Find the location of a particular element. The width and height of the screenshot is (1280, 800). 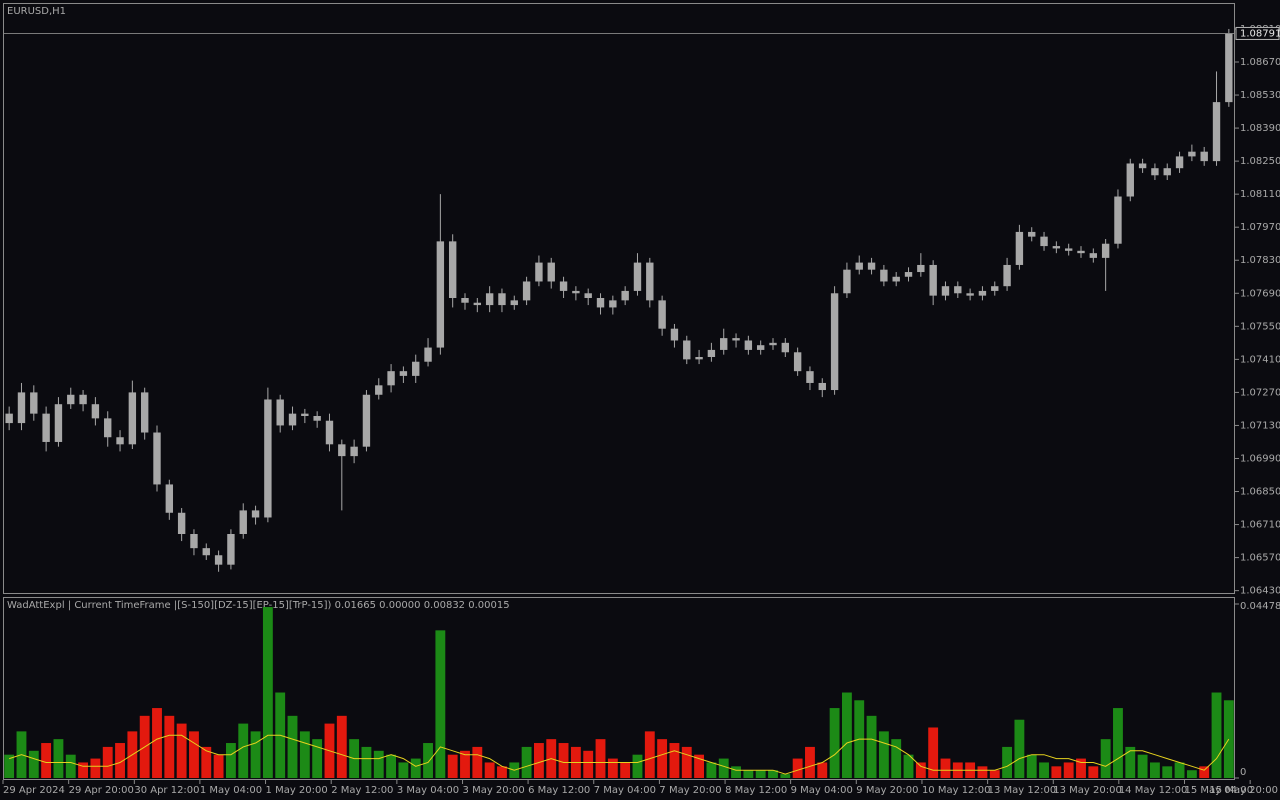

x-tick-label: 8 May 12:00 is located at coordinates (756, 790).